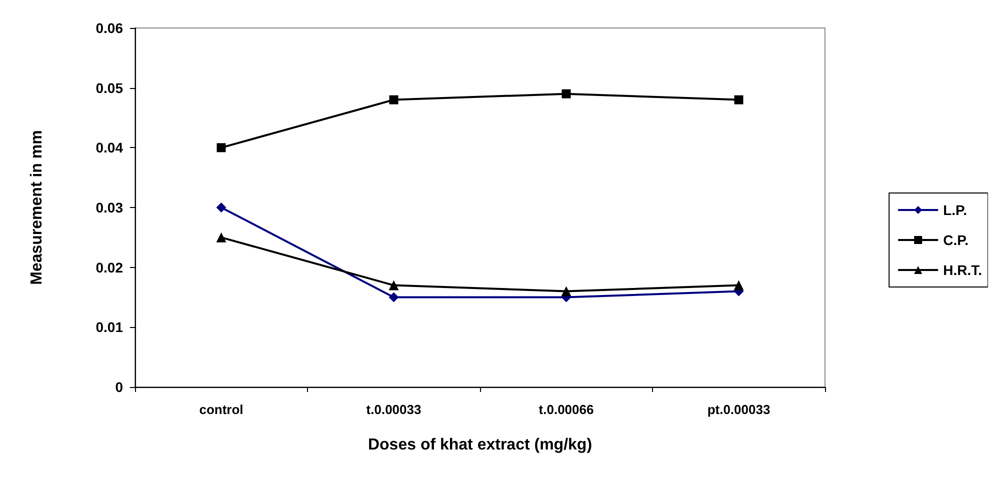 The image size is (998, 482). I want to click on y-tick-label: 0.04, so click(110, 148).